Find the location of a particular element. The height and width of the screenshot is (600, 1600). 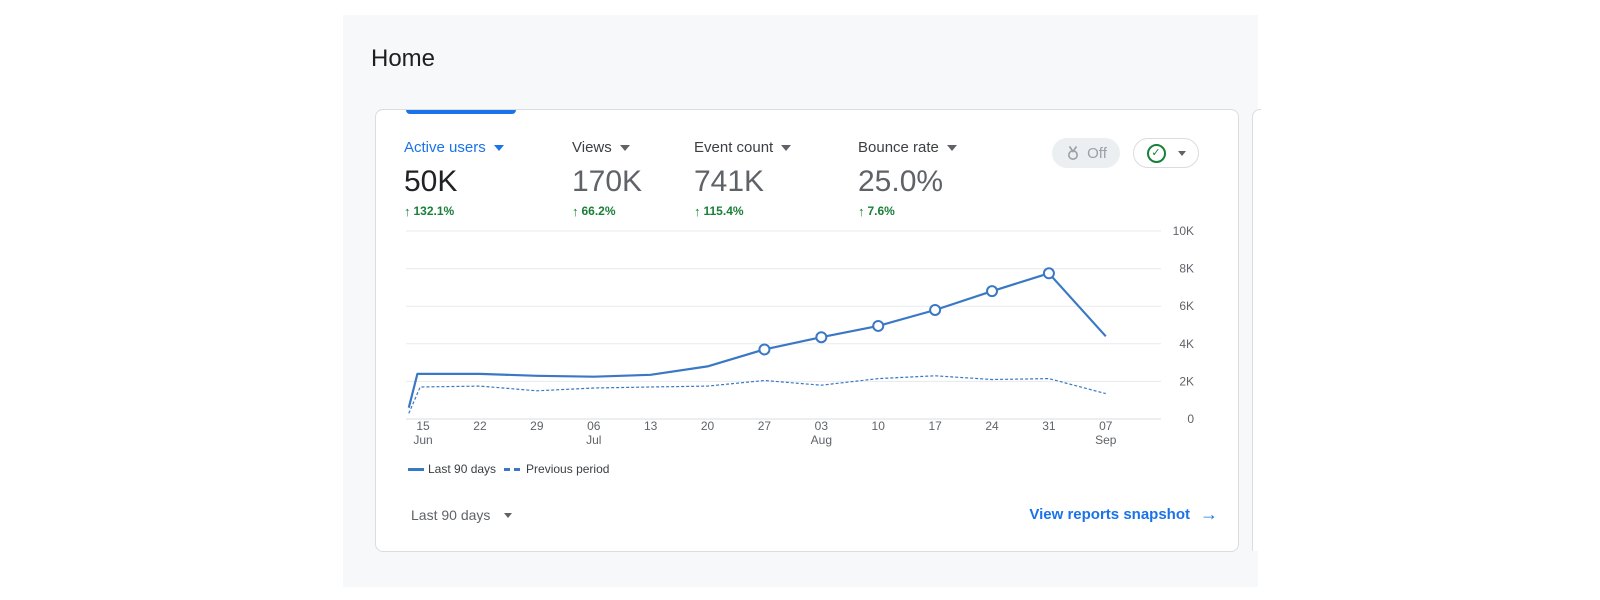

chart-legend: Last 90 days Previous period is located at coordinates (508, 469).